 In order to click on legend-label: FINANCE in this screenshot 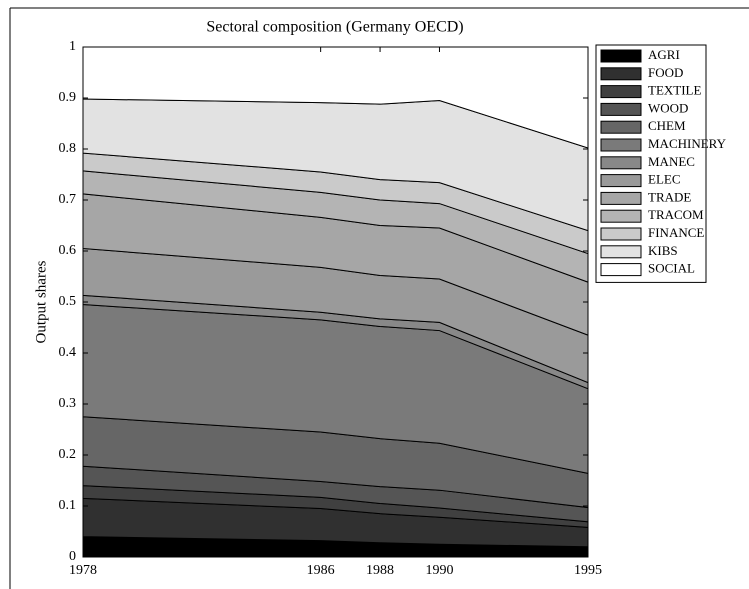, I will do `click(676, 232)`.